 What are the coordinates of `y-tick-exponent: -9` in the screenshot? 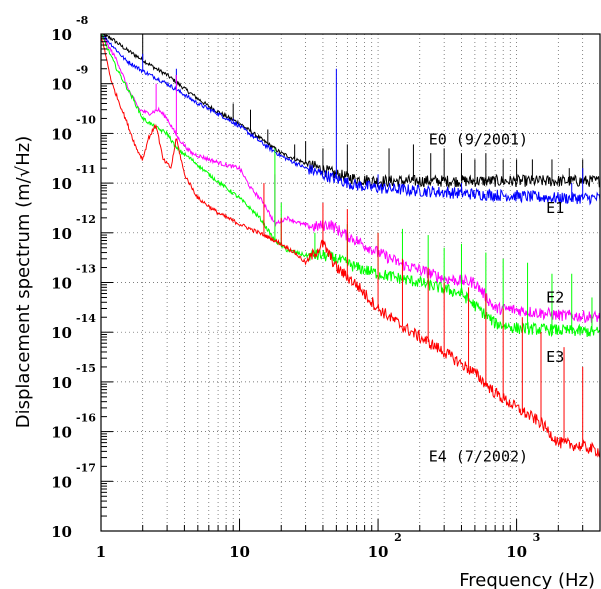 It's located at (82, 70).